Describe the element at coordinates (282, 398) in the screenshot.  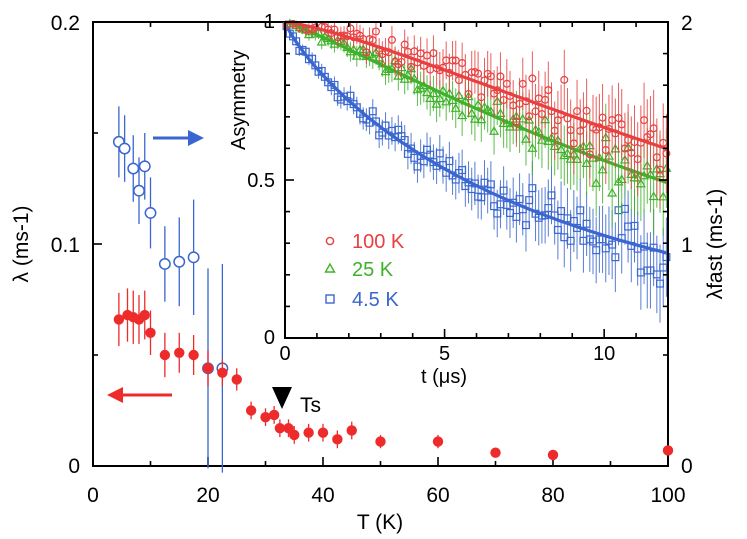
I see `transition-marker` at that location.